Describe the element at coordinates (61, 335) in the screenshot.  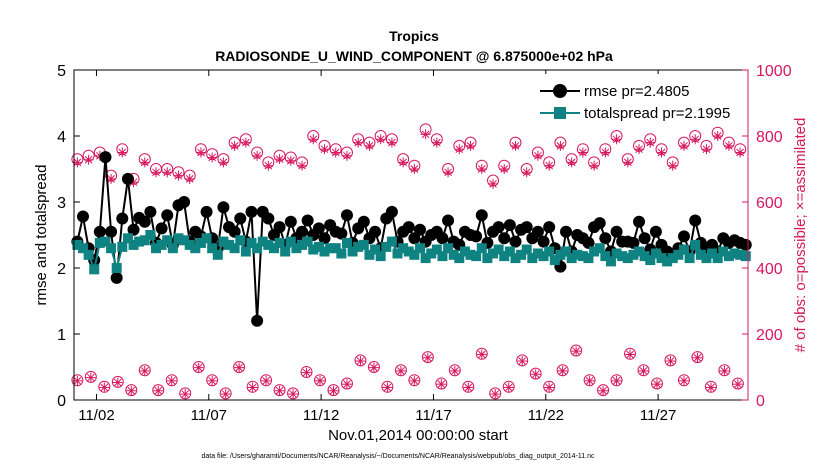
I see `y-left-tick-label: 1` at that location.